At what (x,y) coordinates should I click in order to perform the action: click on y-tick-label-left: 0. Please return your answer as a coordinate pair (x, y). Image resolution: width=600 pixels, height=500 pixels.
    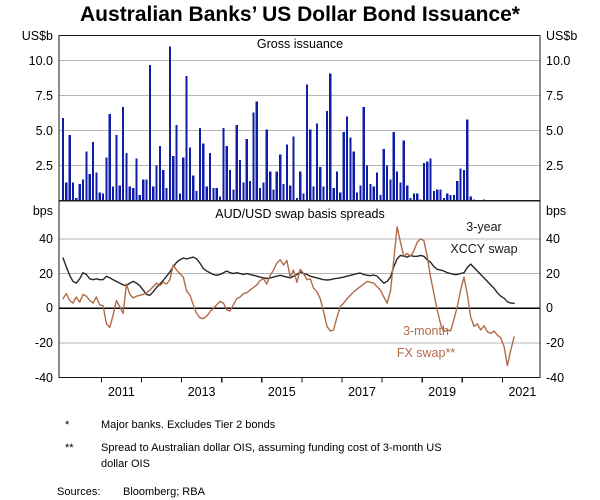
    Looking at the image, I should click on (49, 308).